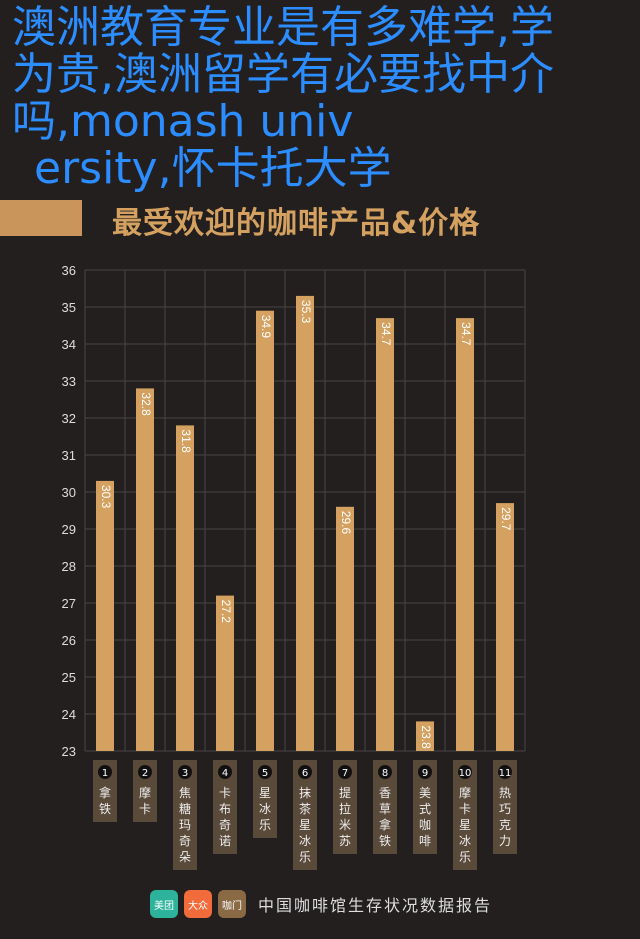  What do you see at coordinates (198, 904) in the screenshot?
I see `dianping-logo: 大众` at bounding box center [198, 904].